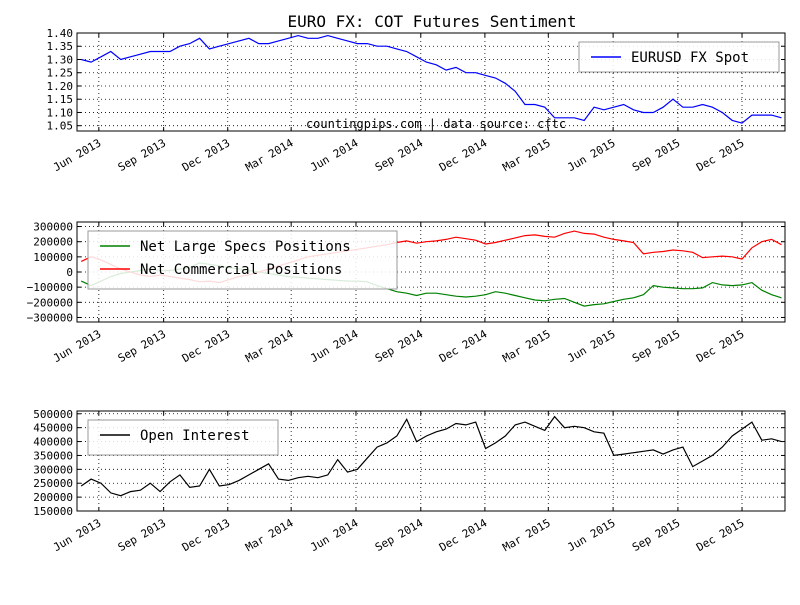 Image resolution: width=800 pixels, height=605 pixels. I want to click on y-tick-label: 500000, so click(53, 414).